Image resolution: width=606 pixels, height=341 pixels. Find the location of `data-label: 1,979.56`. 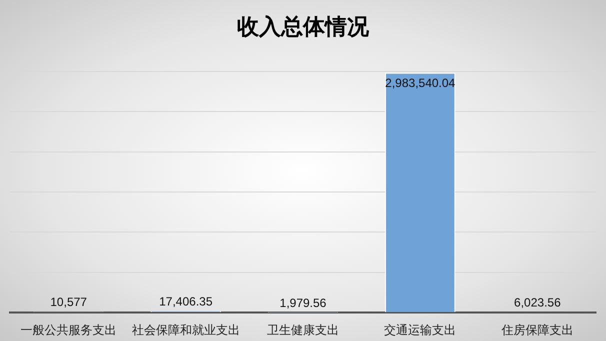

data-label: 1,979.56 is located at coordinates (303, 303).